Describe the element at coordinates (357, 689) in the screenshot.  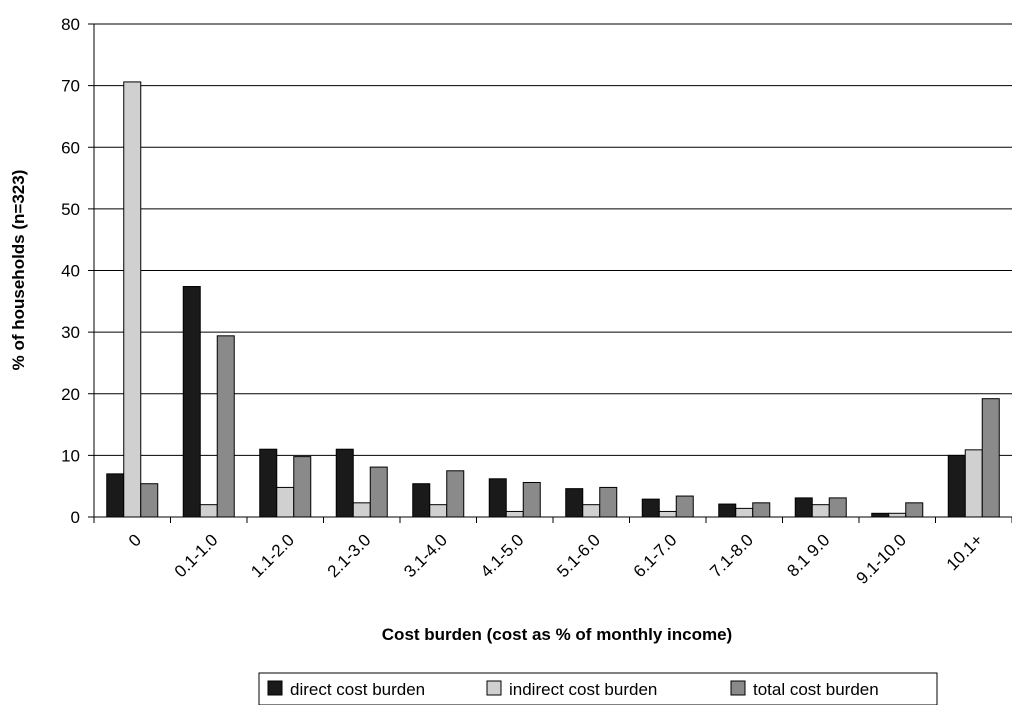
I see `legend-label: direct cost burden` at that location.